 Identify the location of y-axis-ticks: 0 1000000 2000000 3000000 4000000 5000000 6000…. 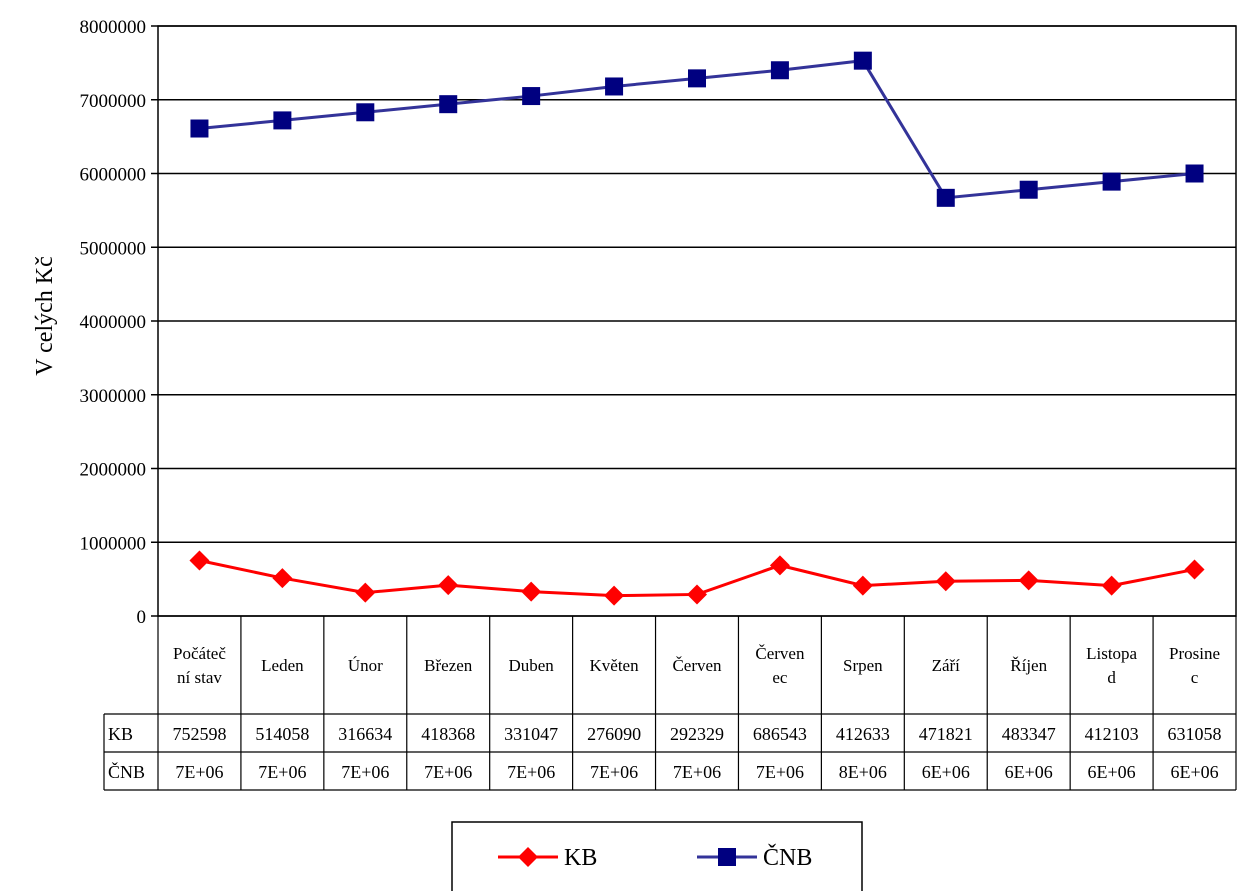
(119, 322).